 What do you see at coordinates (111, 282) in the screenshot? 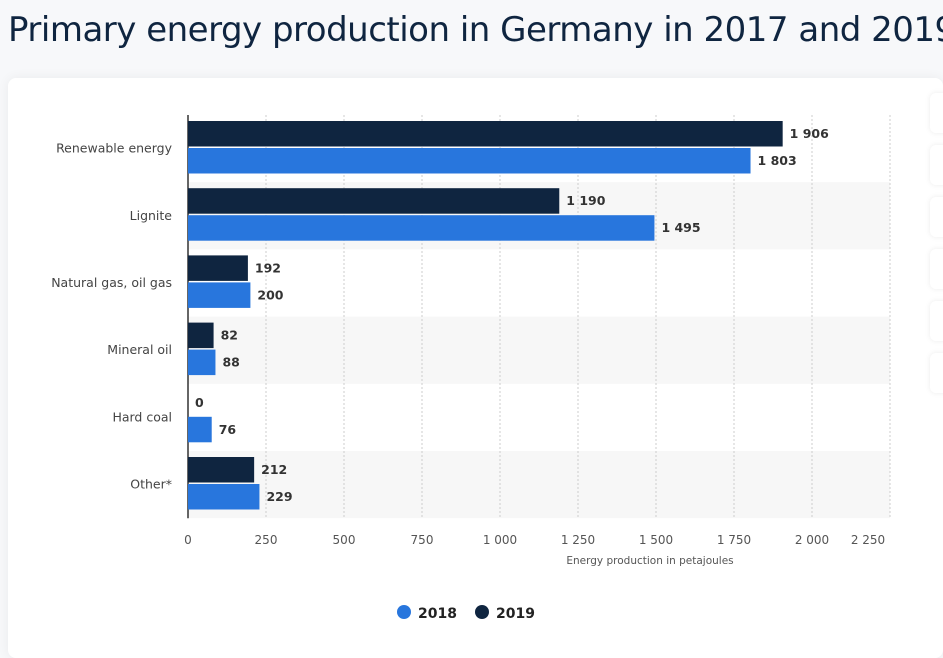
I see `category-label: Natural gas, oil gas` at bounding box center [111, 282].